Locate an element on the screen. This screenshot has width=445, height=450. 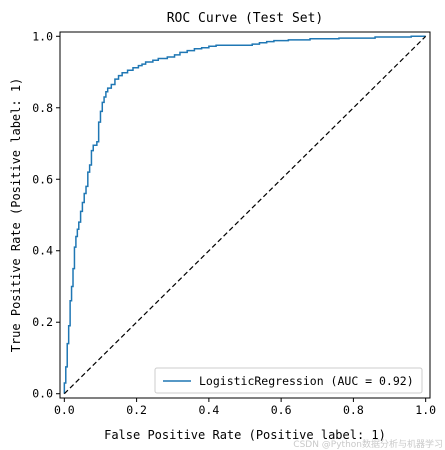
legend-entry-label: LogisticRegression (AUC = 0.92) is located at coordinates (306, 381).